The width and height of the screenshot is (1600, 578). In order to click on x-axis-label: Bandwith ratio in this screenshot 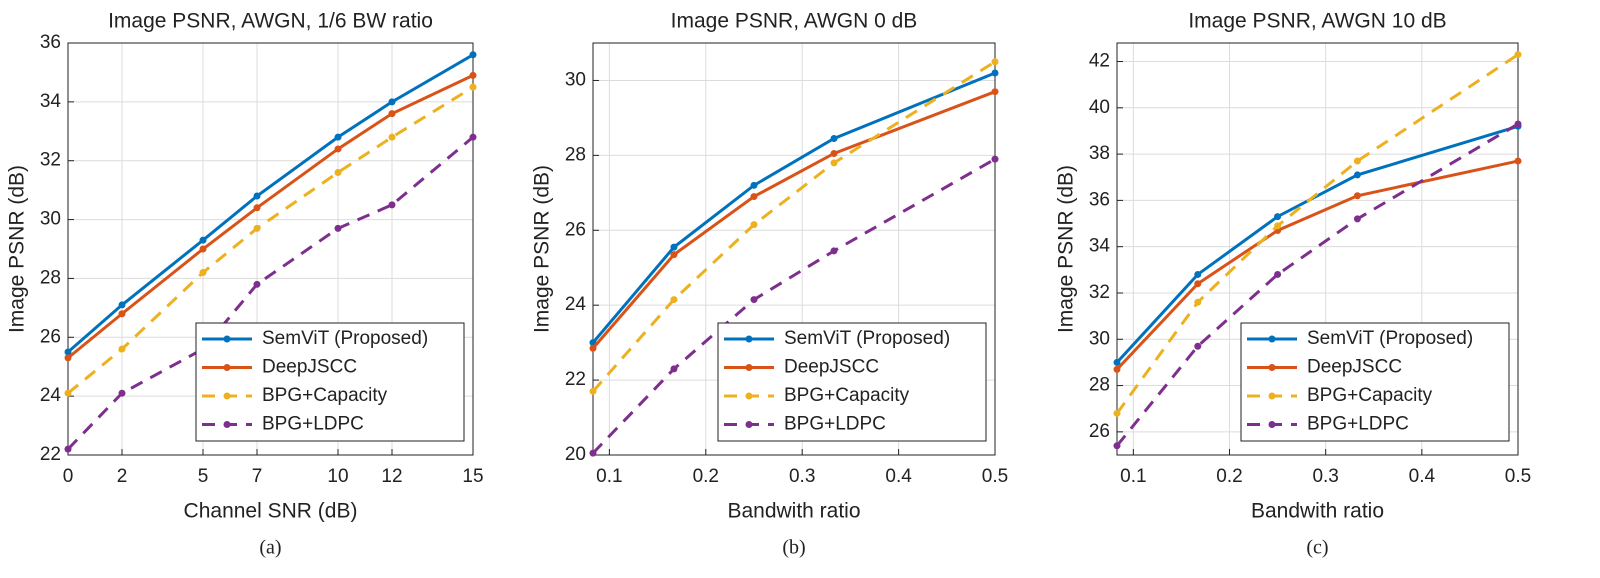, I will do `click(793, 511)`.